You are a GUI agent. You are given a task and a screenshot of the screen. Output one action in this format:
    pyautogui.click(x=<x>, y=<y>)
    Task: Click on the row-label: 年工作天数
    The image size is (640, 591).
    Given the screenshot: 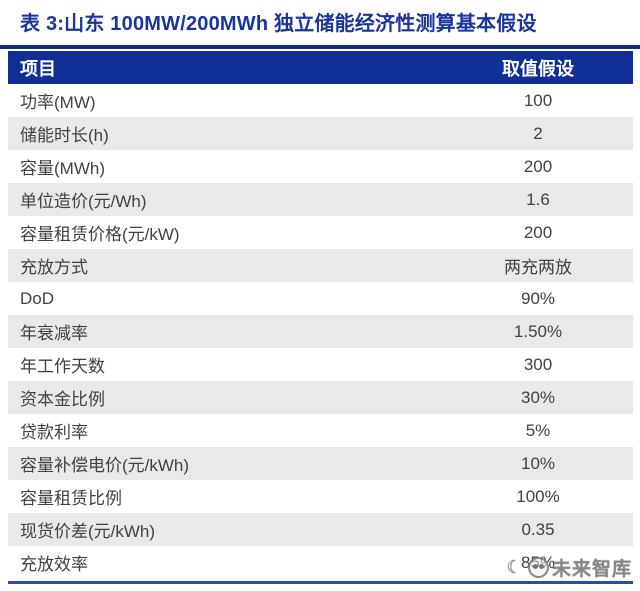 What is the action you would take?
    pyautogui.click(x=62, y=366)
    